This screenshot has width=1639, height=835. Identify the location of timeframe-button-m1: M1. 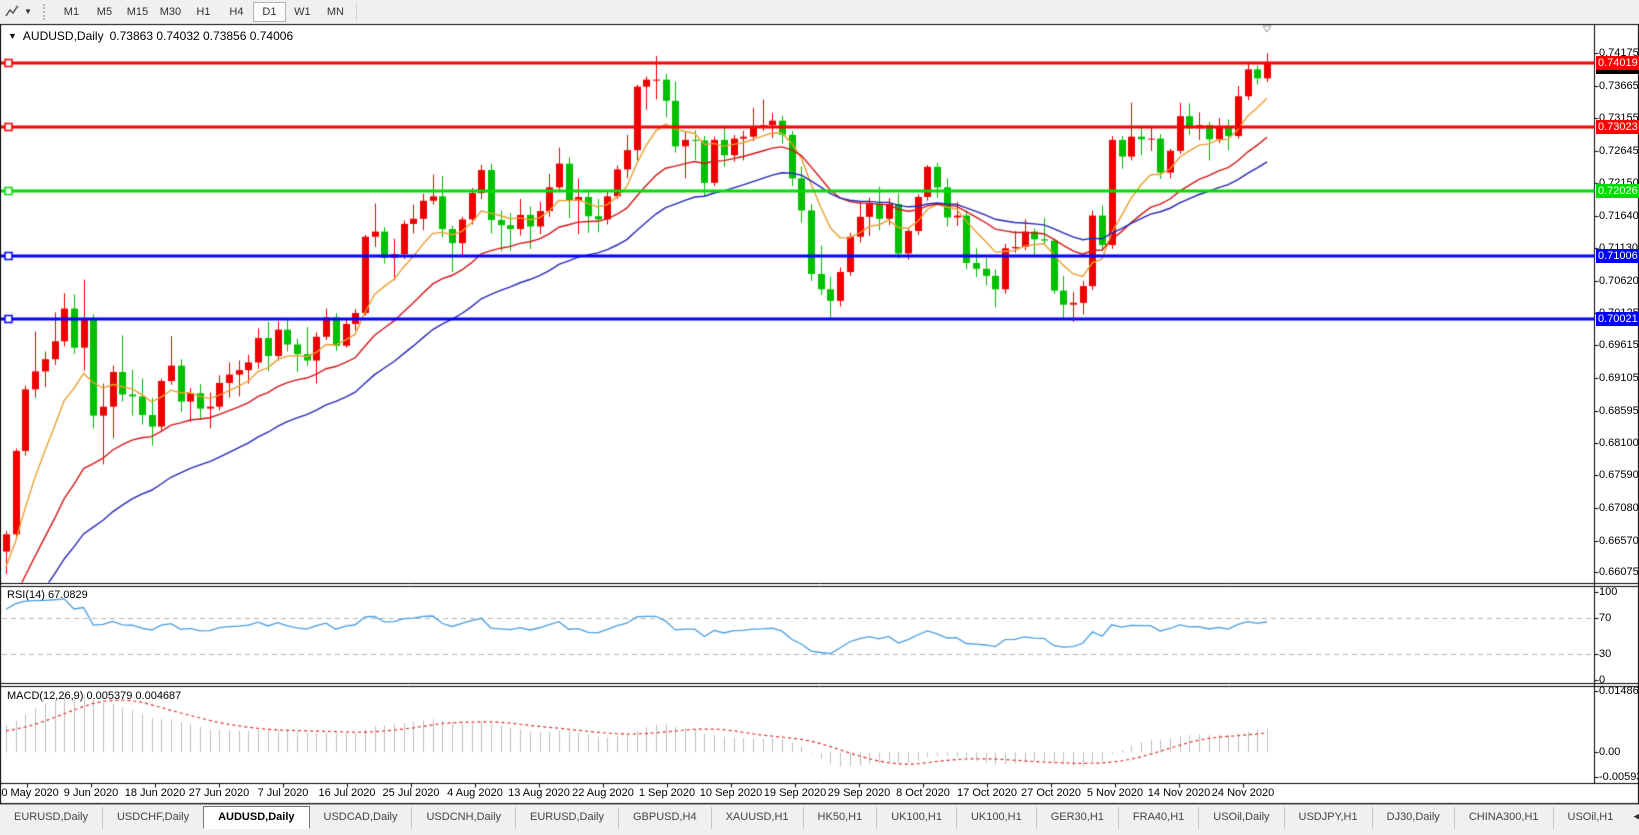
(71, 11).